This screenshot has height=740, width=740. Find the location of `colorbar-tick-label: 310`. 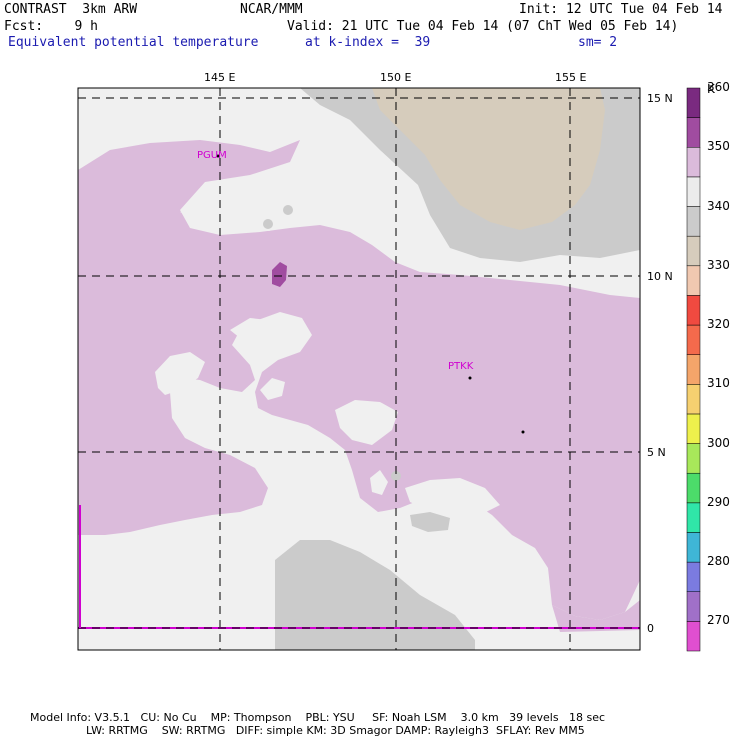

colorbar-tick-label: 310 is located at coordinates (718, 383).